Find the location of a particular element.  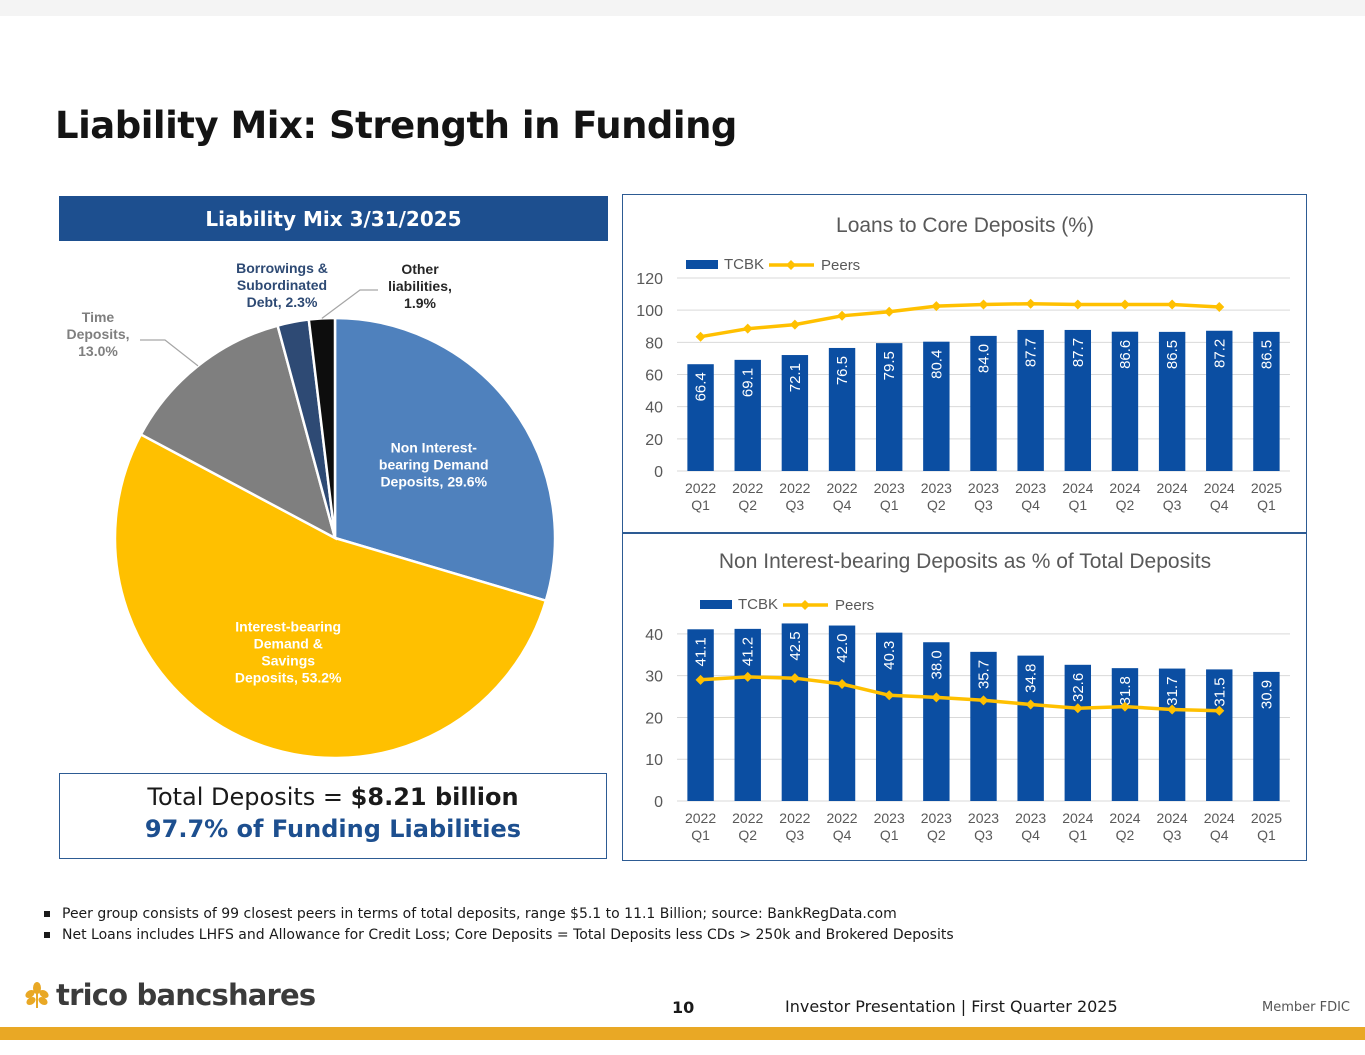

data-label: 40.3 is located at coordinates (889, 655).